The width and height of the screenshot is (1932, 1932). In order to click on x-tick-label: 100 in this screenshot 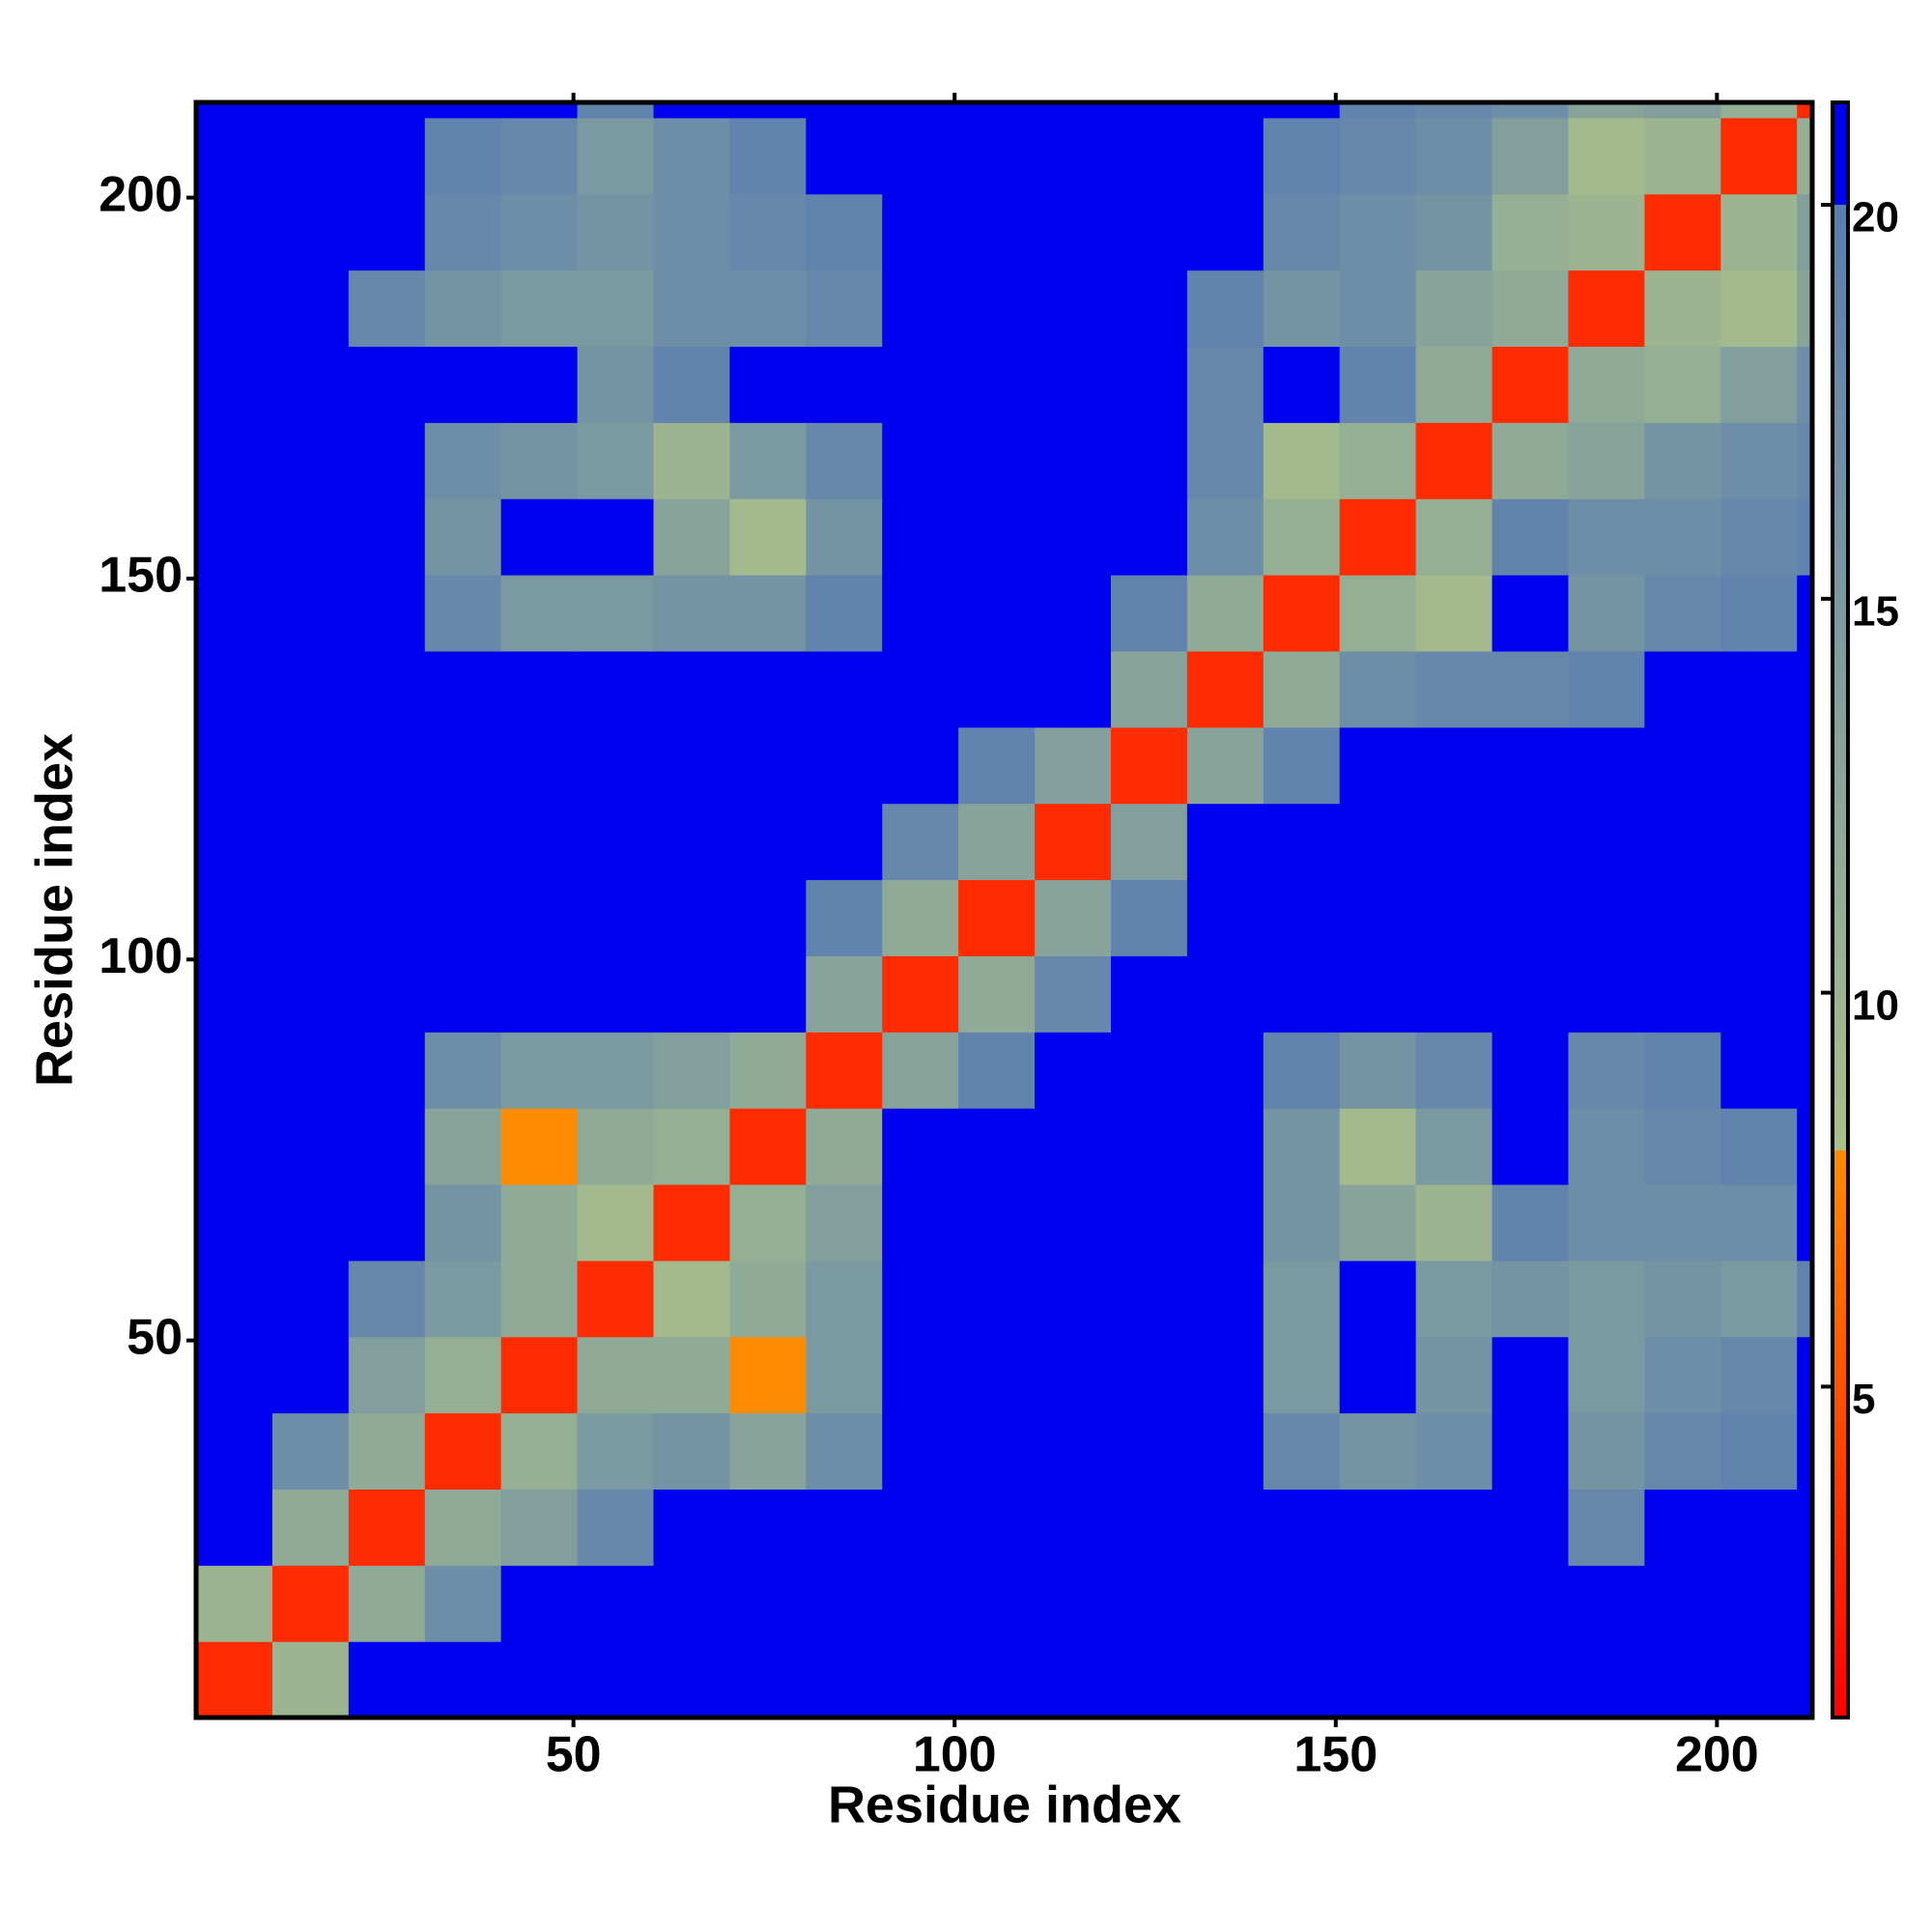, I will do `click(955, 1755)`.